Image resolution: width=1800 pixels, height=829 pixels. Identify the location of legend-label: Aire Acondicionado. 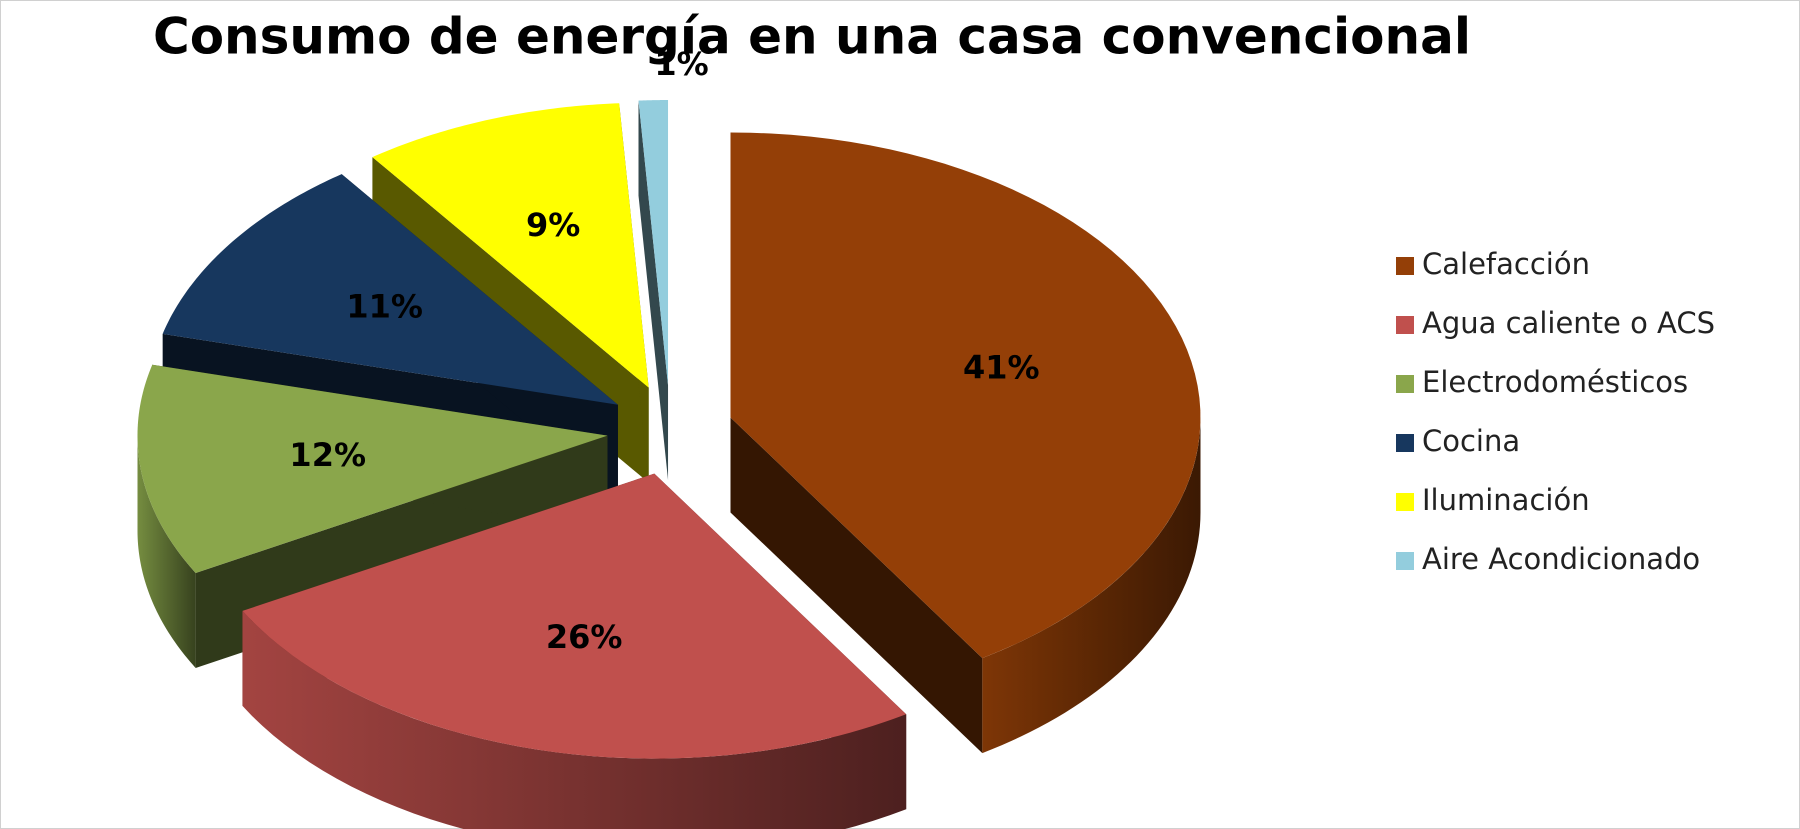
(1561, 559).